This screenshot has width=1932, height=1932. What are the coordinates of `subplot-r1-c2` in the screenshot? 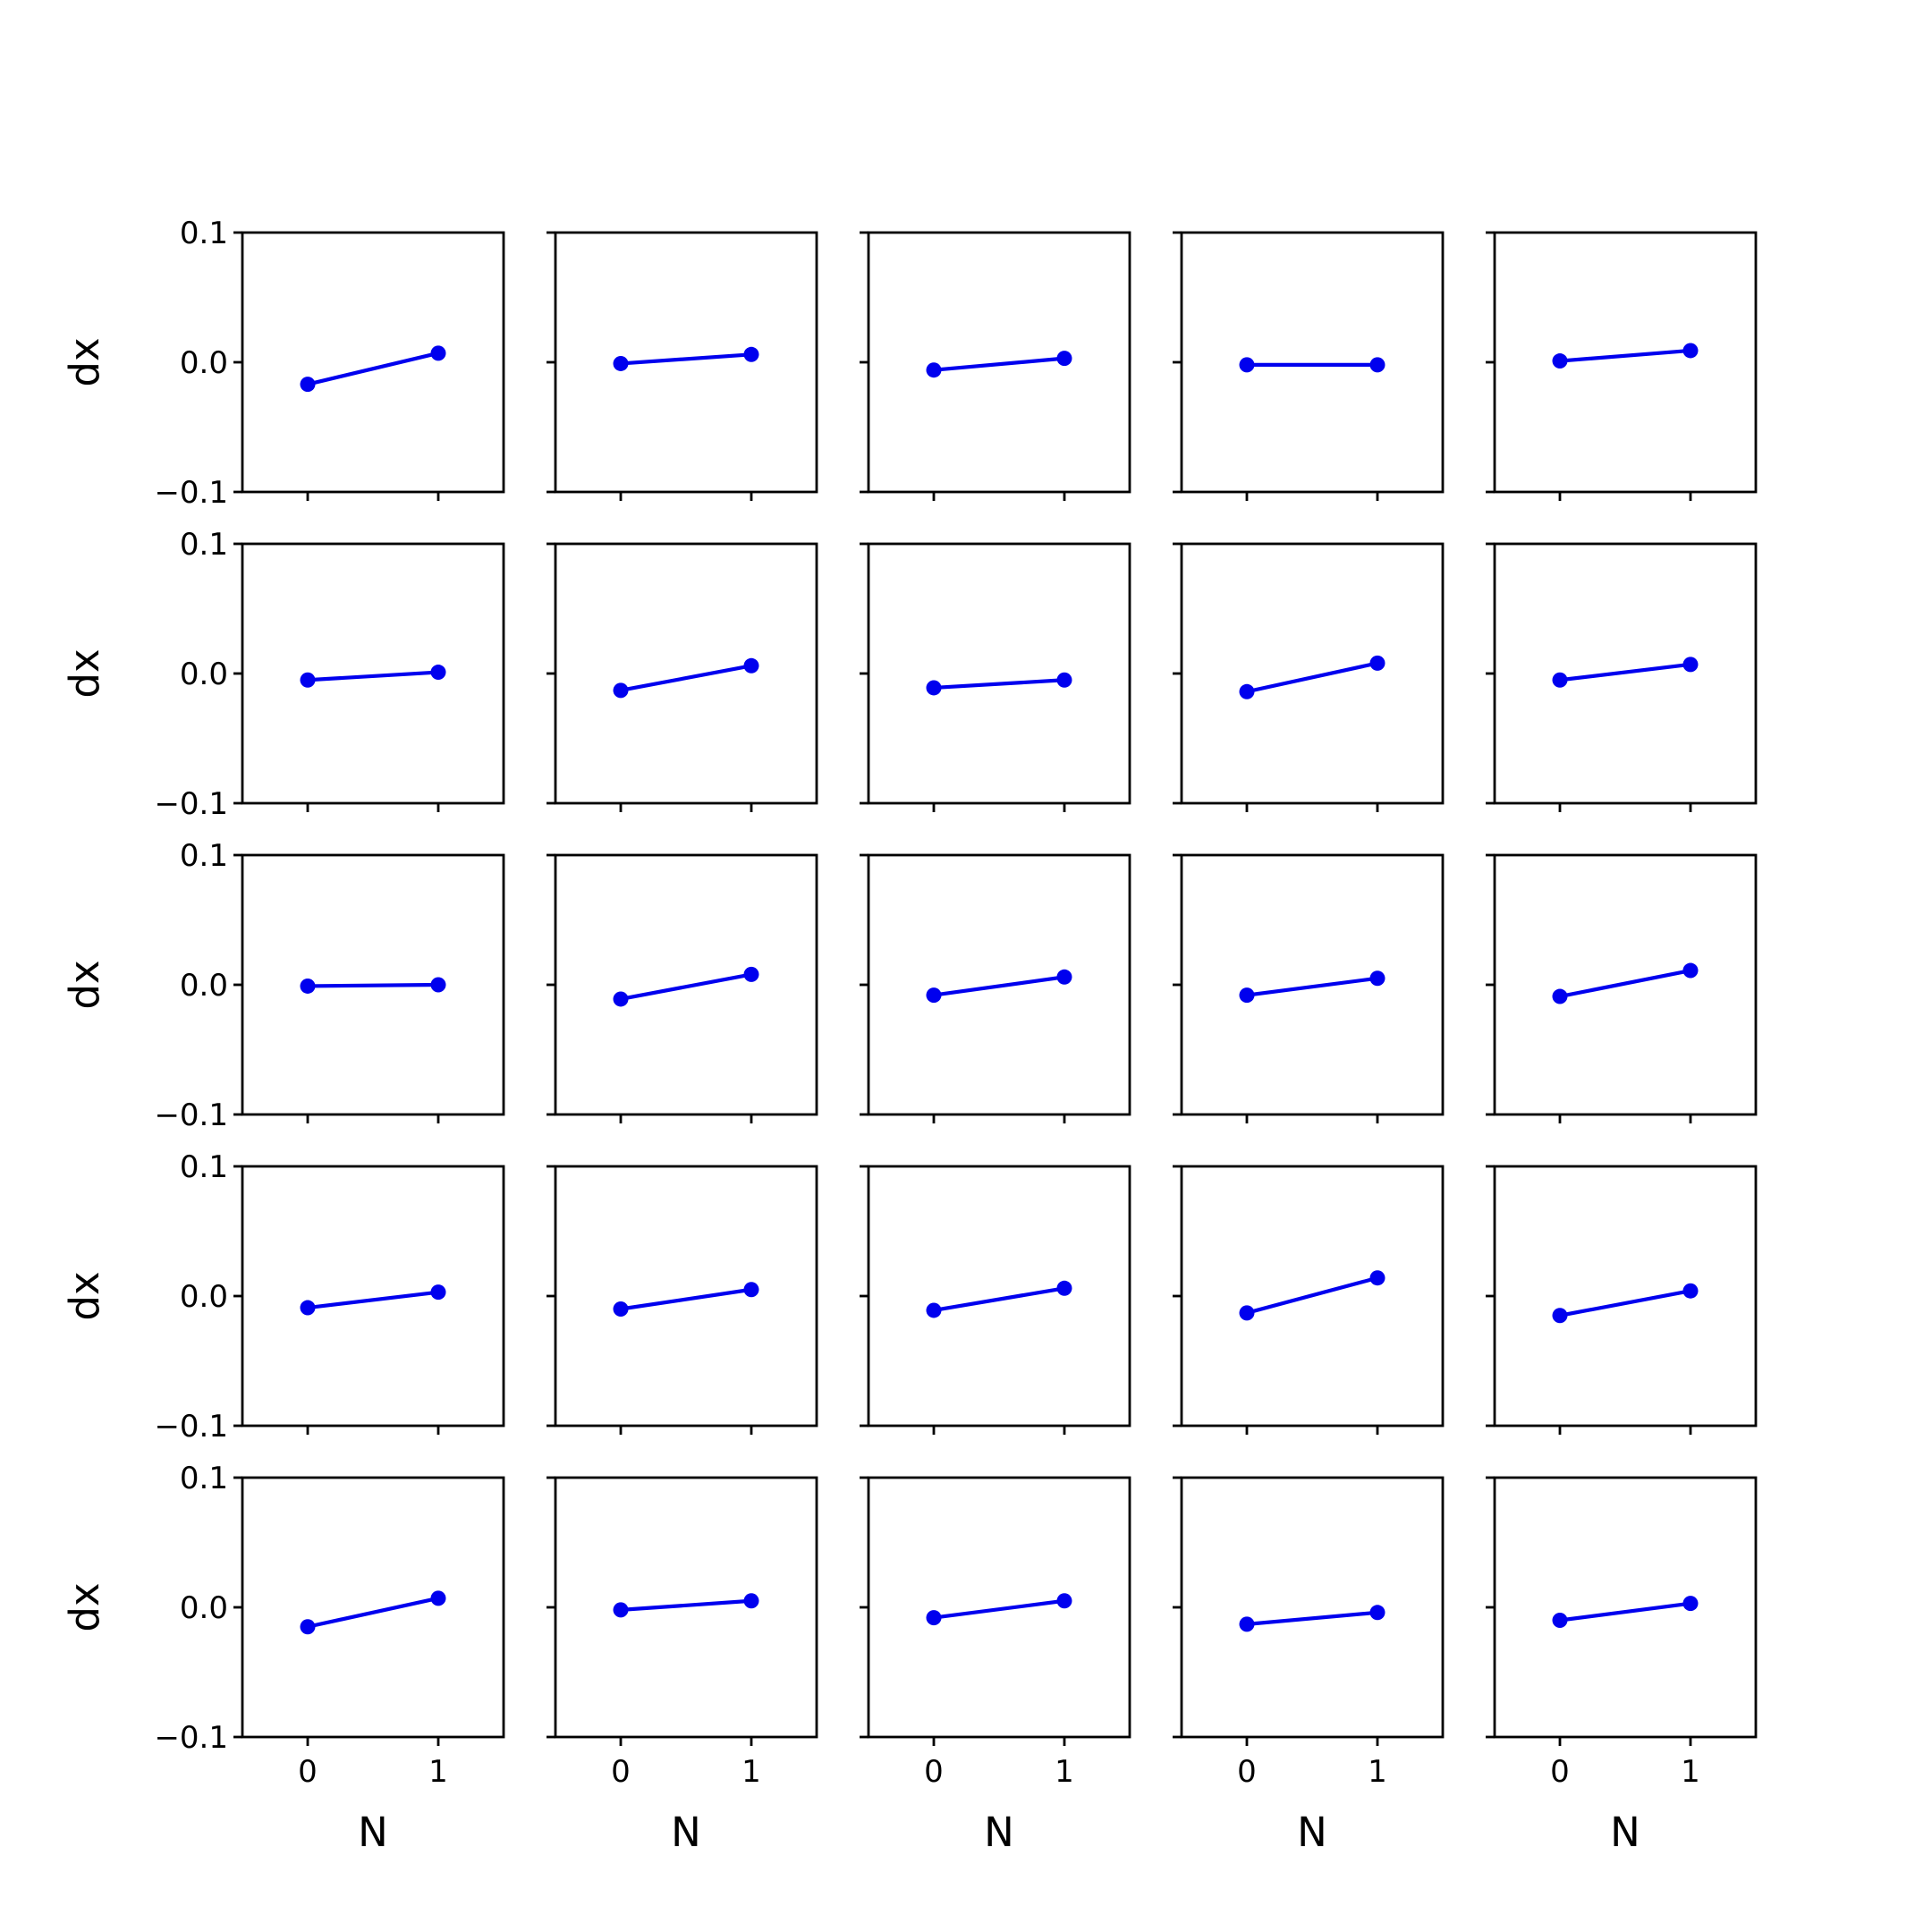 It's located at (682, 366).